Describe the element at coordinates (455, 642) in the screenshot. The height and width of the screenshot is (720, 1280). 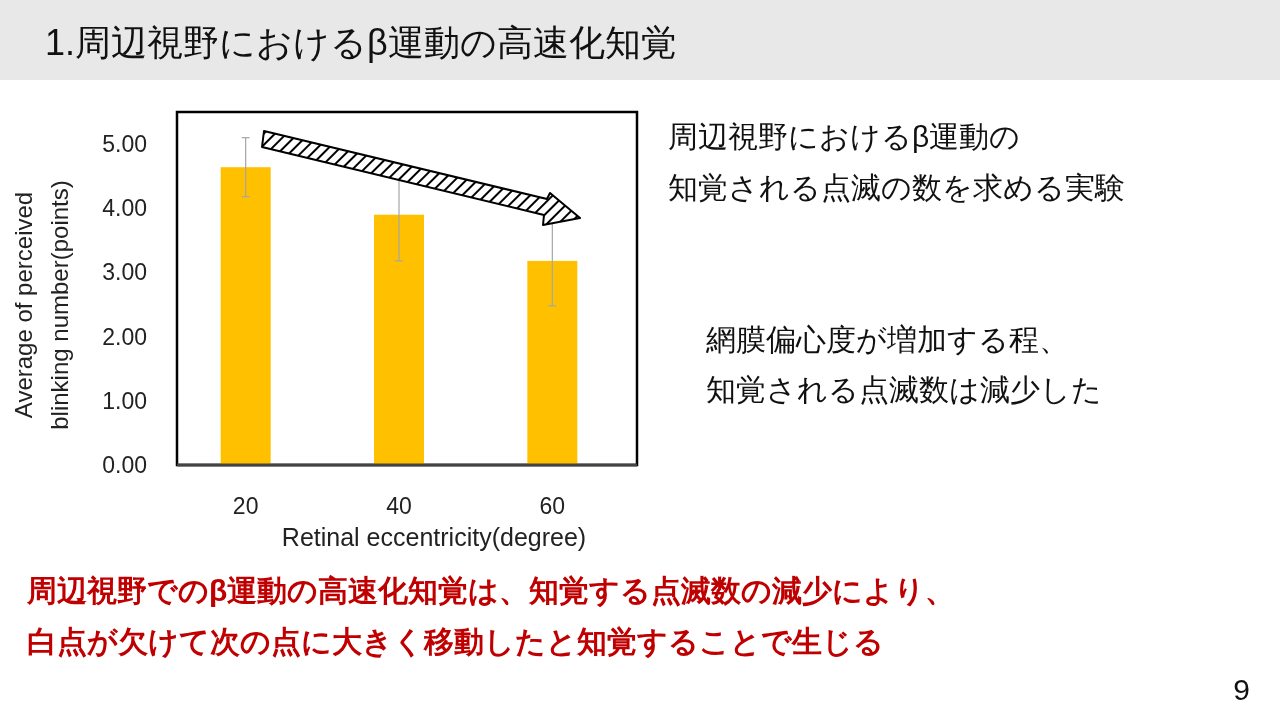
I see `text: 白点が欠けて次の点に大きく移動したと知覚することで生じる` at that location.